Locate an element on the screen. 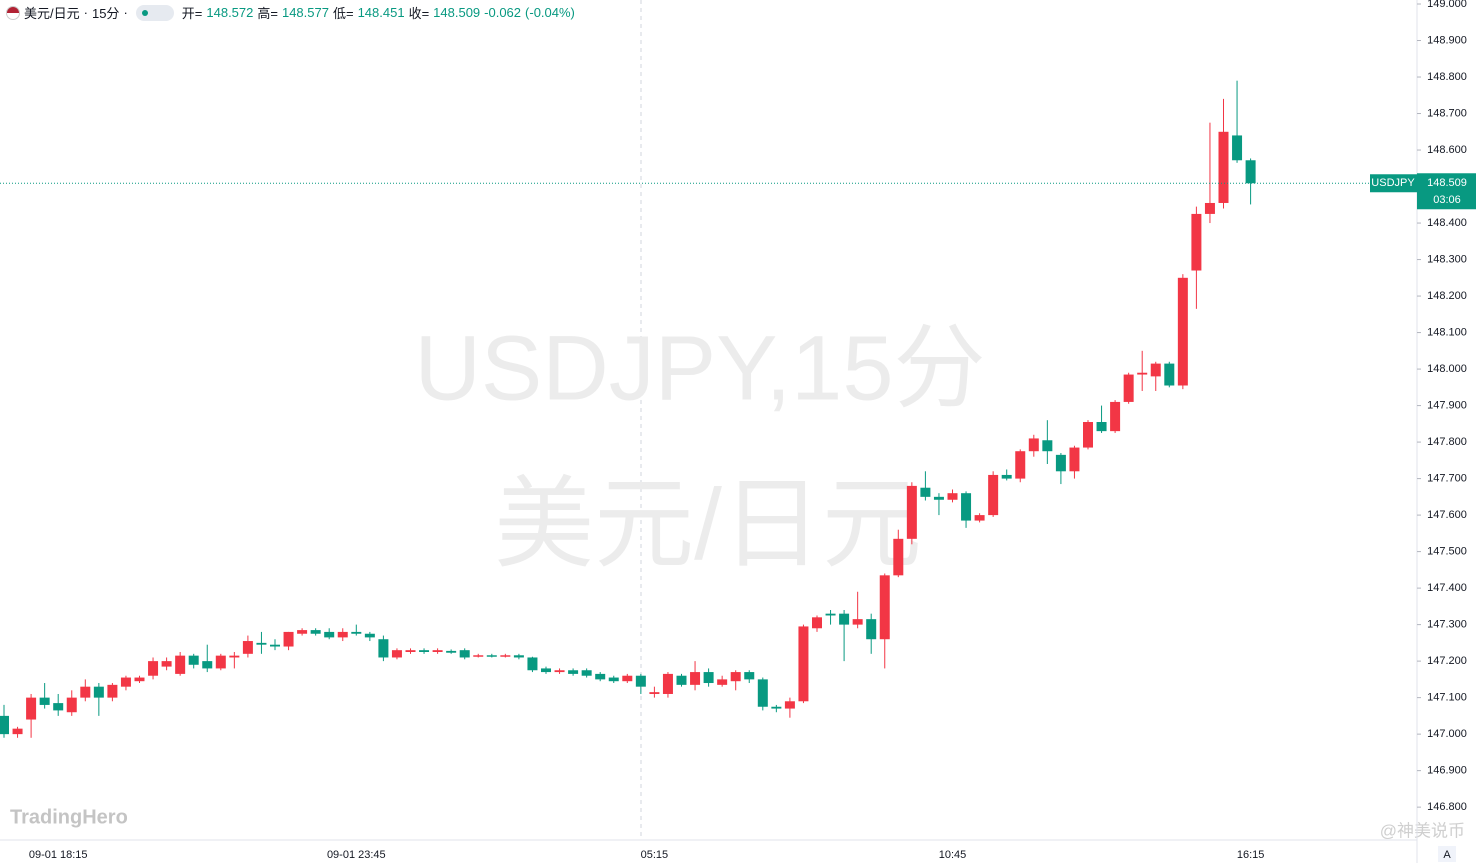 The height and width of the screenshot is (863, 1476). y-tick-label: 146.800 is located at coordinates (1447, 807).